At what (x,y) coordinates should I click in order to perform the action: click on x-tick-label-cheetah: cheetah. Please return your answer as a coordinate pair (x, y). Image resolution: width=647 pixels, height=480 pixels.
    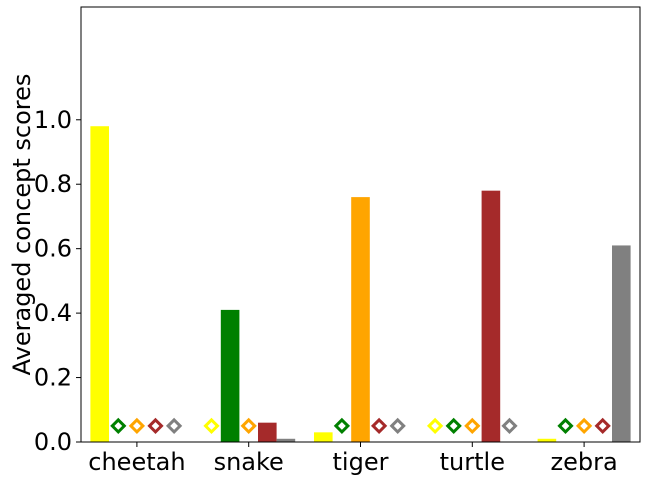
    Looking at the image, I should click on (136, 462).